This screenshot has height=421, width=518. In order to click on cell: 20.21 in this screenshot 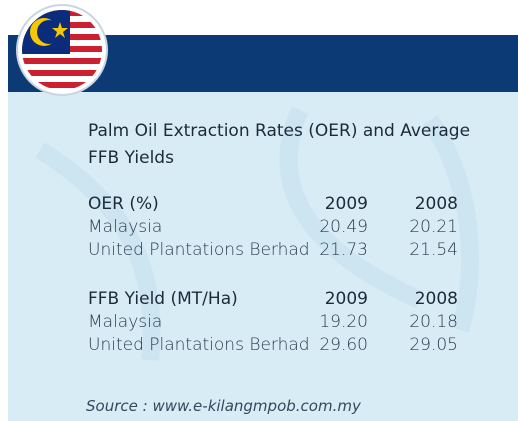, I will do `click(433, 227)`.